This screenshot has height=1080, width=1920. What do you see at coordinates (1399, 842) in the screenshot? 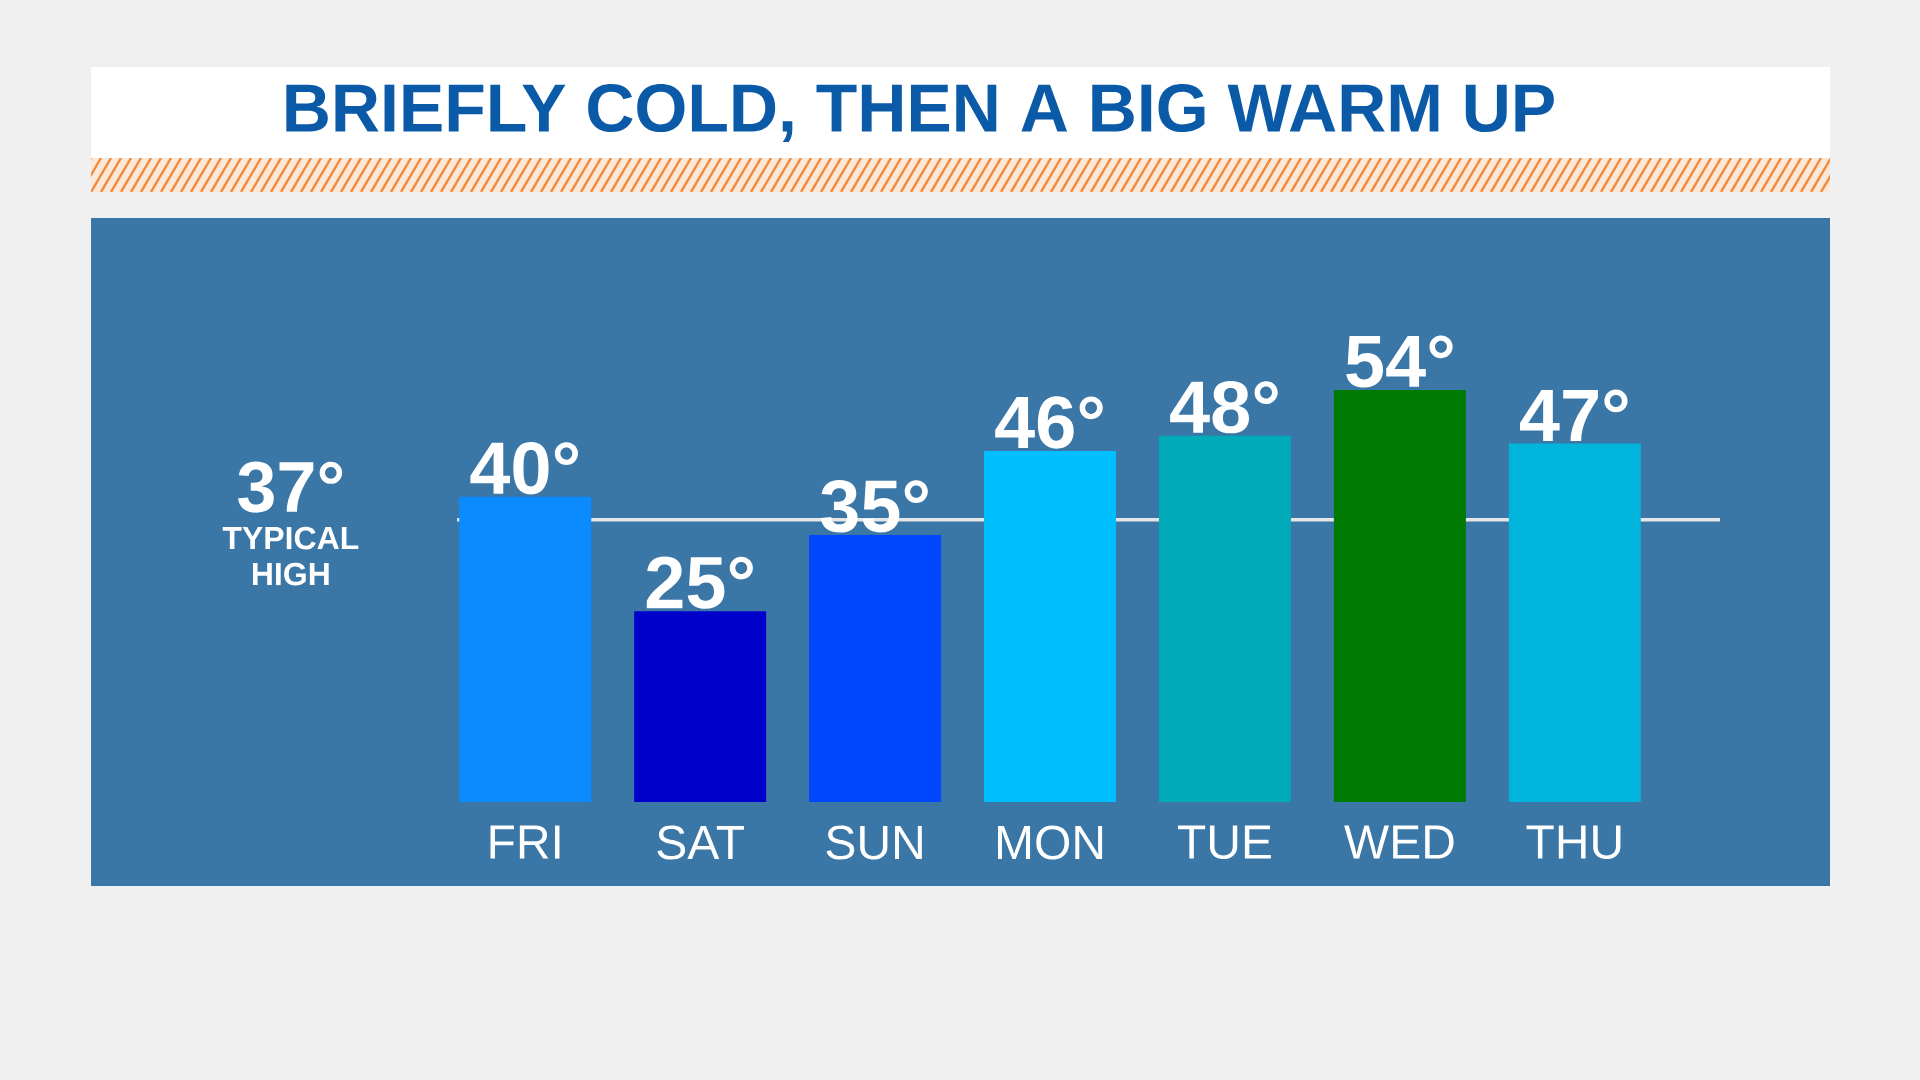
I see `x-tick-label: WED` at bounding box center [1399, 842].